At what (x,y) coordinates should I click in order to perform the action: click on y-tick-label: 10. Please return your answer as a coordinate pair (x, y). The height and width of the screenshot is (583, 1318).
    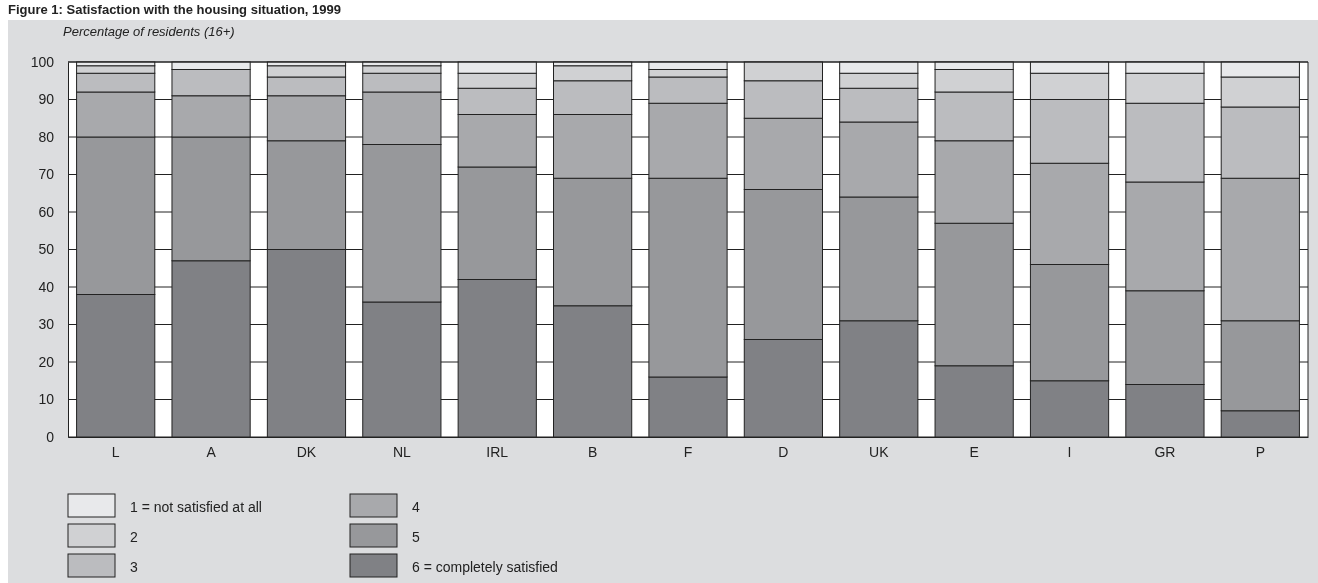
    Looking at the image, I should click on (46, 399).